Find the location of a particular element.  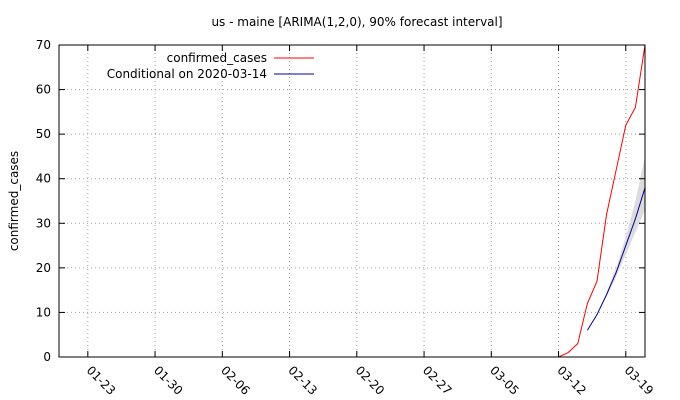

y-tick-label: 60 is located at coordinates (43, 90).